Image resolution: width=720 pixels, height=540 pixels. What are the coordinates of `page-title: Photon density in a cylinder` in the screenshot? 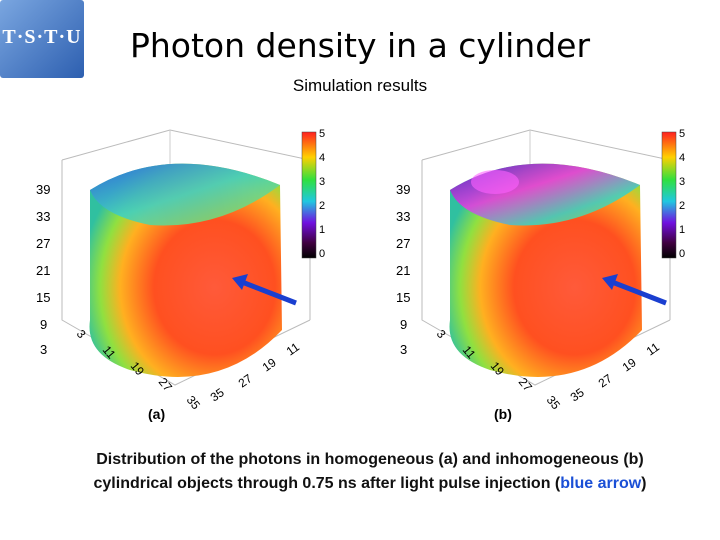 It's located at (360, 45).